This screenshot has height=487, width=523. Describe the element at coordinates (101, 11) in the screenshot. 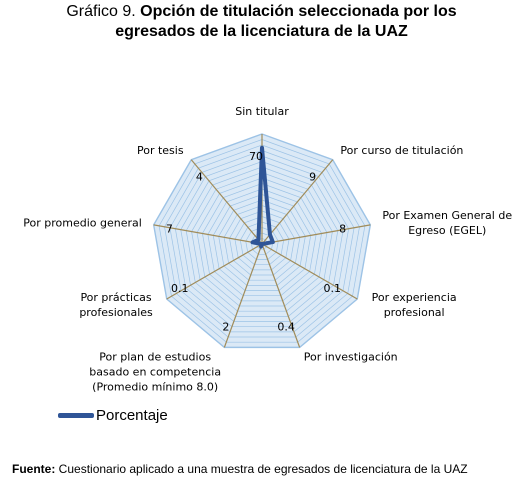

I see `title-prefix: Gráfico 9.` at that location.